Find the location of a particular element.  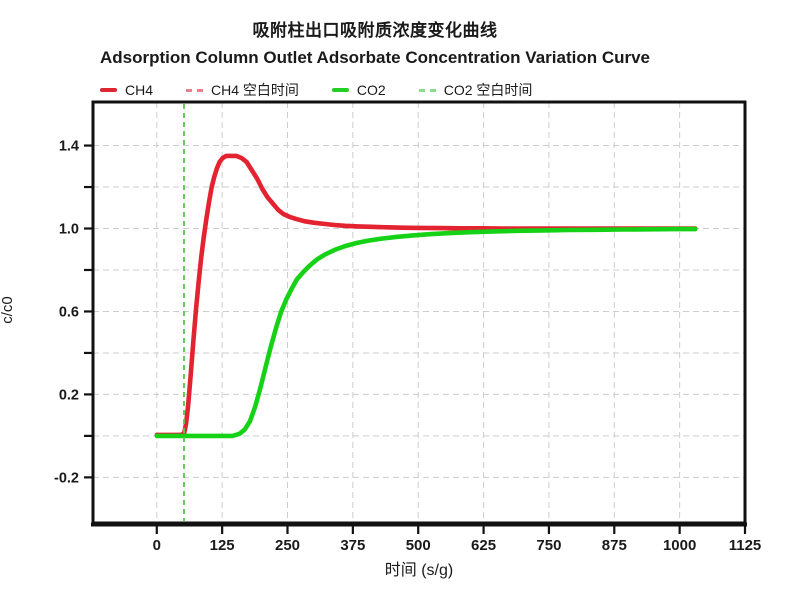

x-tick-label: 625 is located at coordinates (483, 545).